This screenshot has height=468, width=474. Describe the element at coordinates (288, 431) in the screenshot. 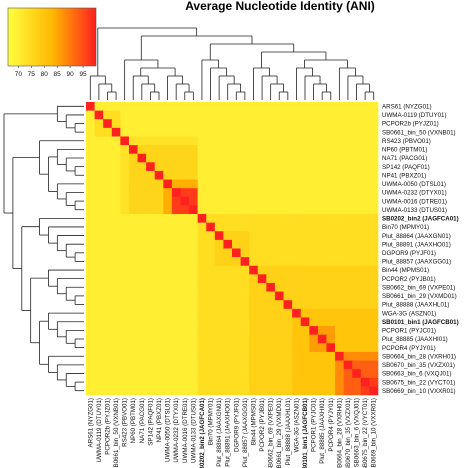

I see `column-label: Plut_88888 (JAAXHL01)` at that location.